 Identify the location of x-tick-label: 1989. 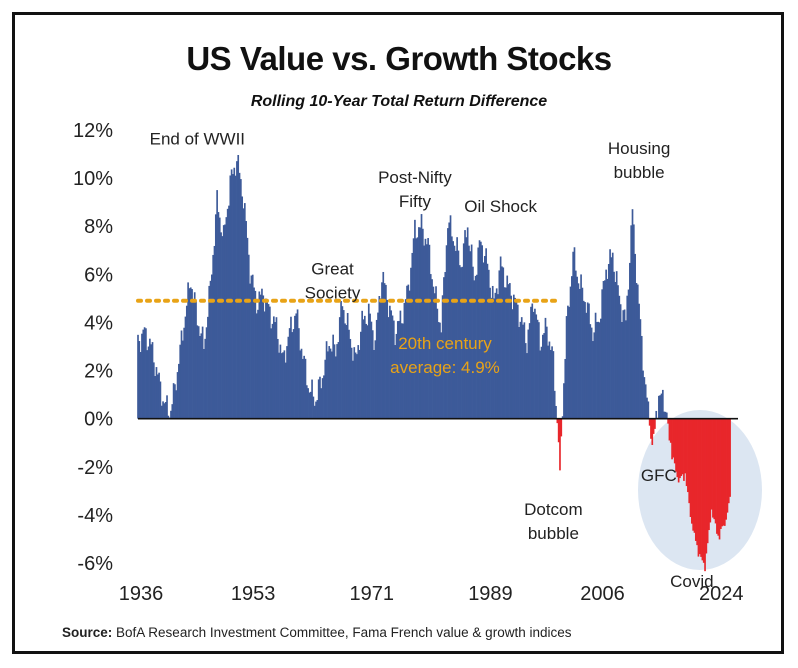
(490, 594).